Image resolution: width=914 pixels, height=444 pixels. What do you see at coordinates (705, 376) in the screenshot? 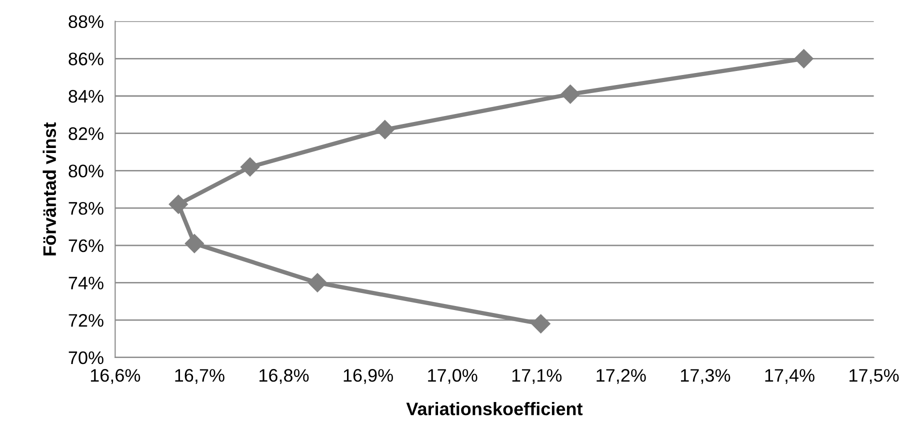
I see `x-tick-label: 17,3%` at bounding box center [705, 376].